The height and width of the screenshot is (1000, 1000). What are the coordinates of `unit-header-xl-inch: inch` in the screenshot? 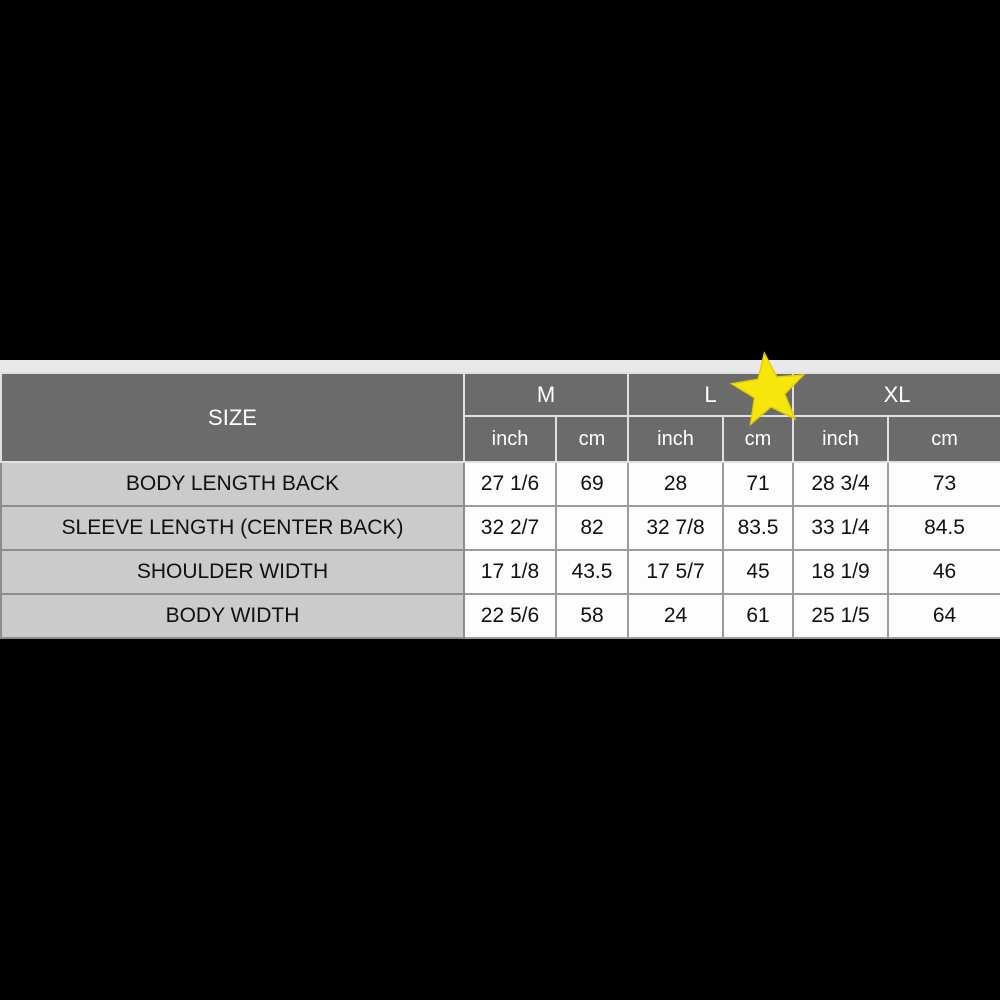 It's located at (841, 439).